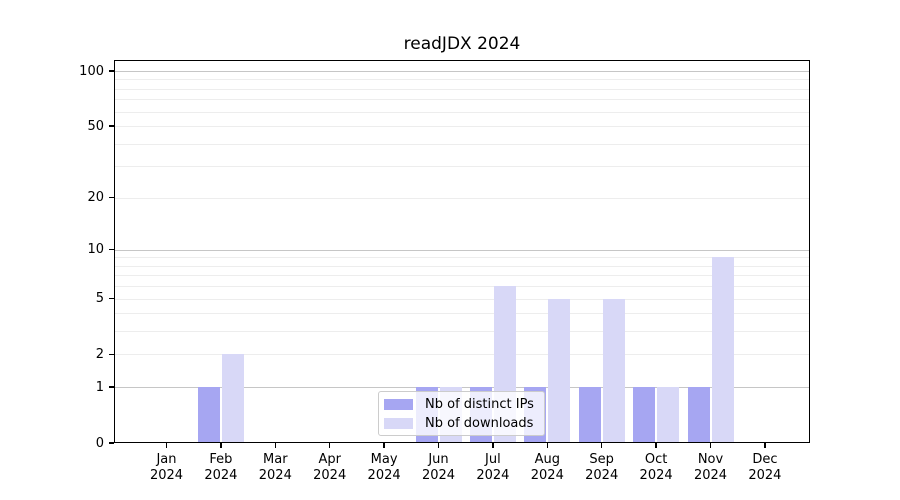 The height and width of the screenshot is (500, 900). I want to click on bar-downloads-aug, so click(559, 370).